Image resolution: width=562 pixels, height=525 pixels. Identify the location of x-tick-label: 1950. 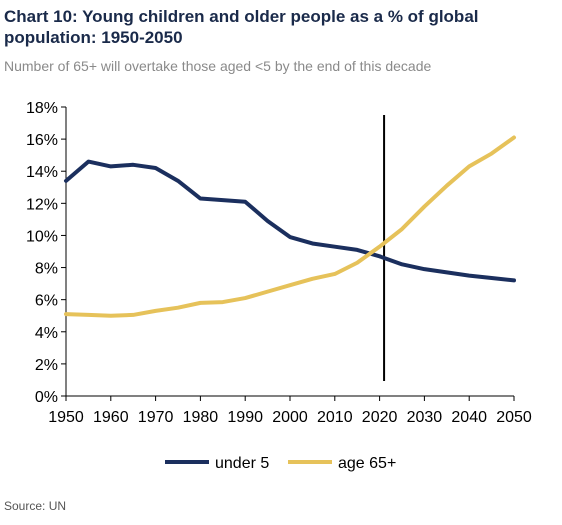
(66, 417).